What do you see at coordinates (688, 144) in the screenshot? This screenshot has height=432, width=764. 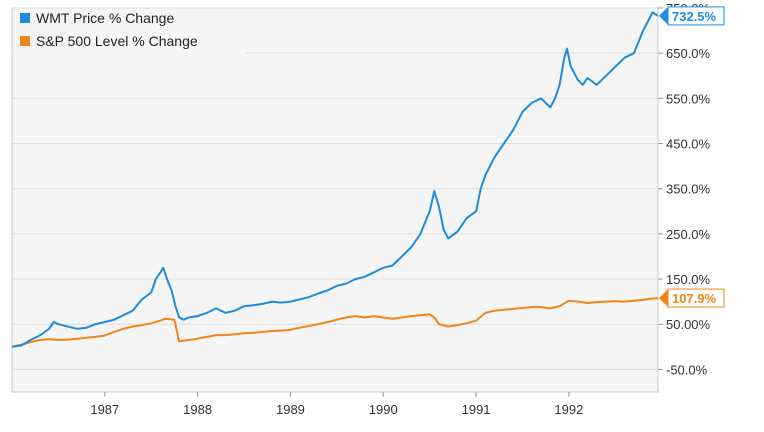 I see `y-tick-label: 450.0%` at bounding box center [688, 144].